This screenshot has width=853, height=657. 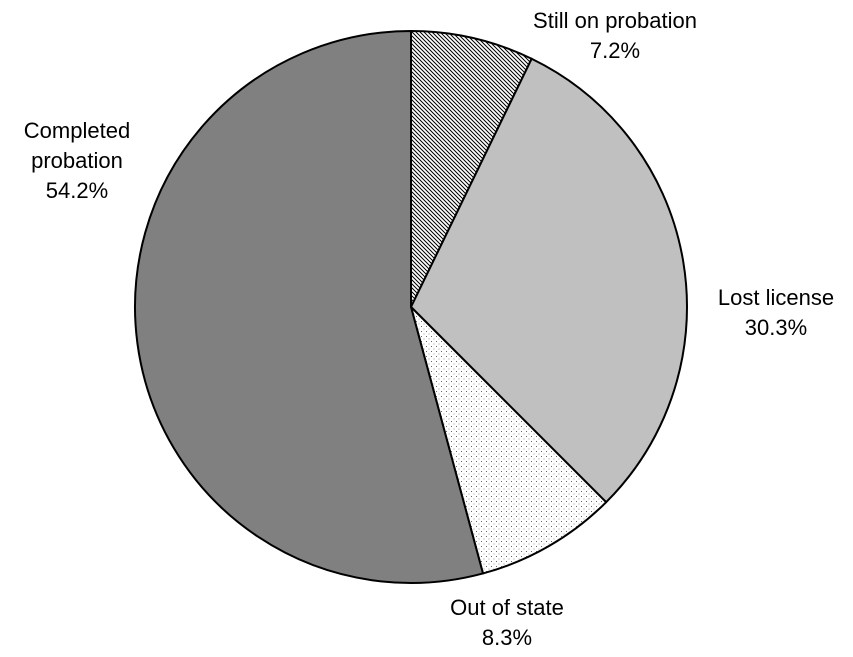 I want to click on pie-percent-label: 30.3%, so click(x=776, y=327).